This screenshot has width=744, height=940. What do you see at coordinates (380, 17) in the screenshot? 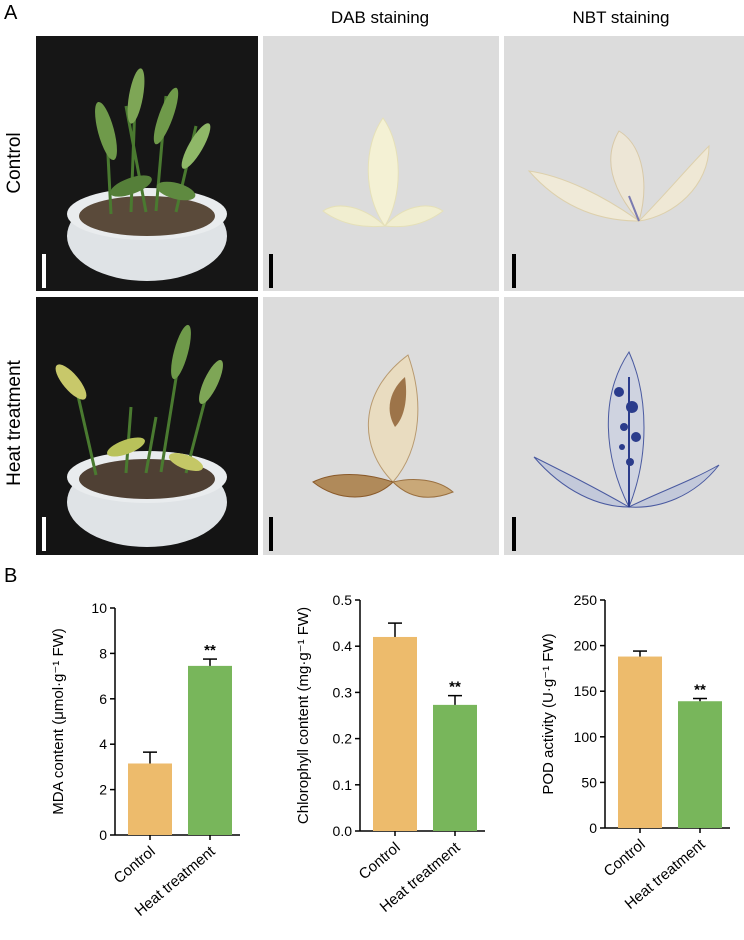
I see `column-header-dab: DAB staining` at bounding box center [380, 17].